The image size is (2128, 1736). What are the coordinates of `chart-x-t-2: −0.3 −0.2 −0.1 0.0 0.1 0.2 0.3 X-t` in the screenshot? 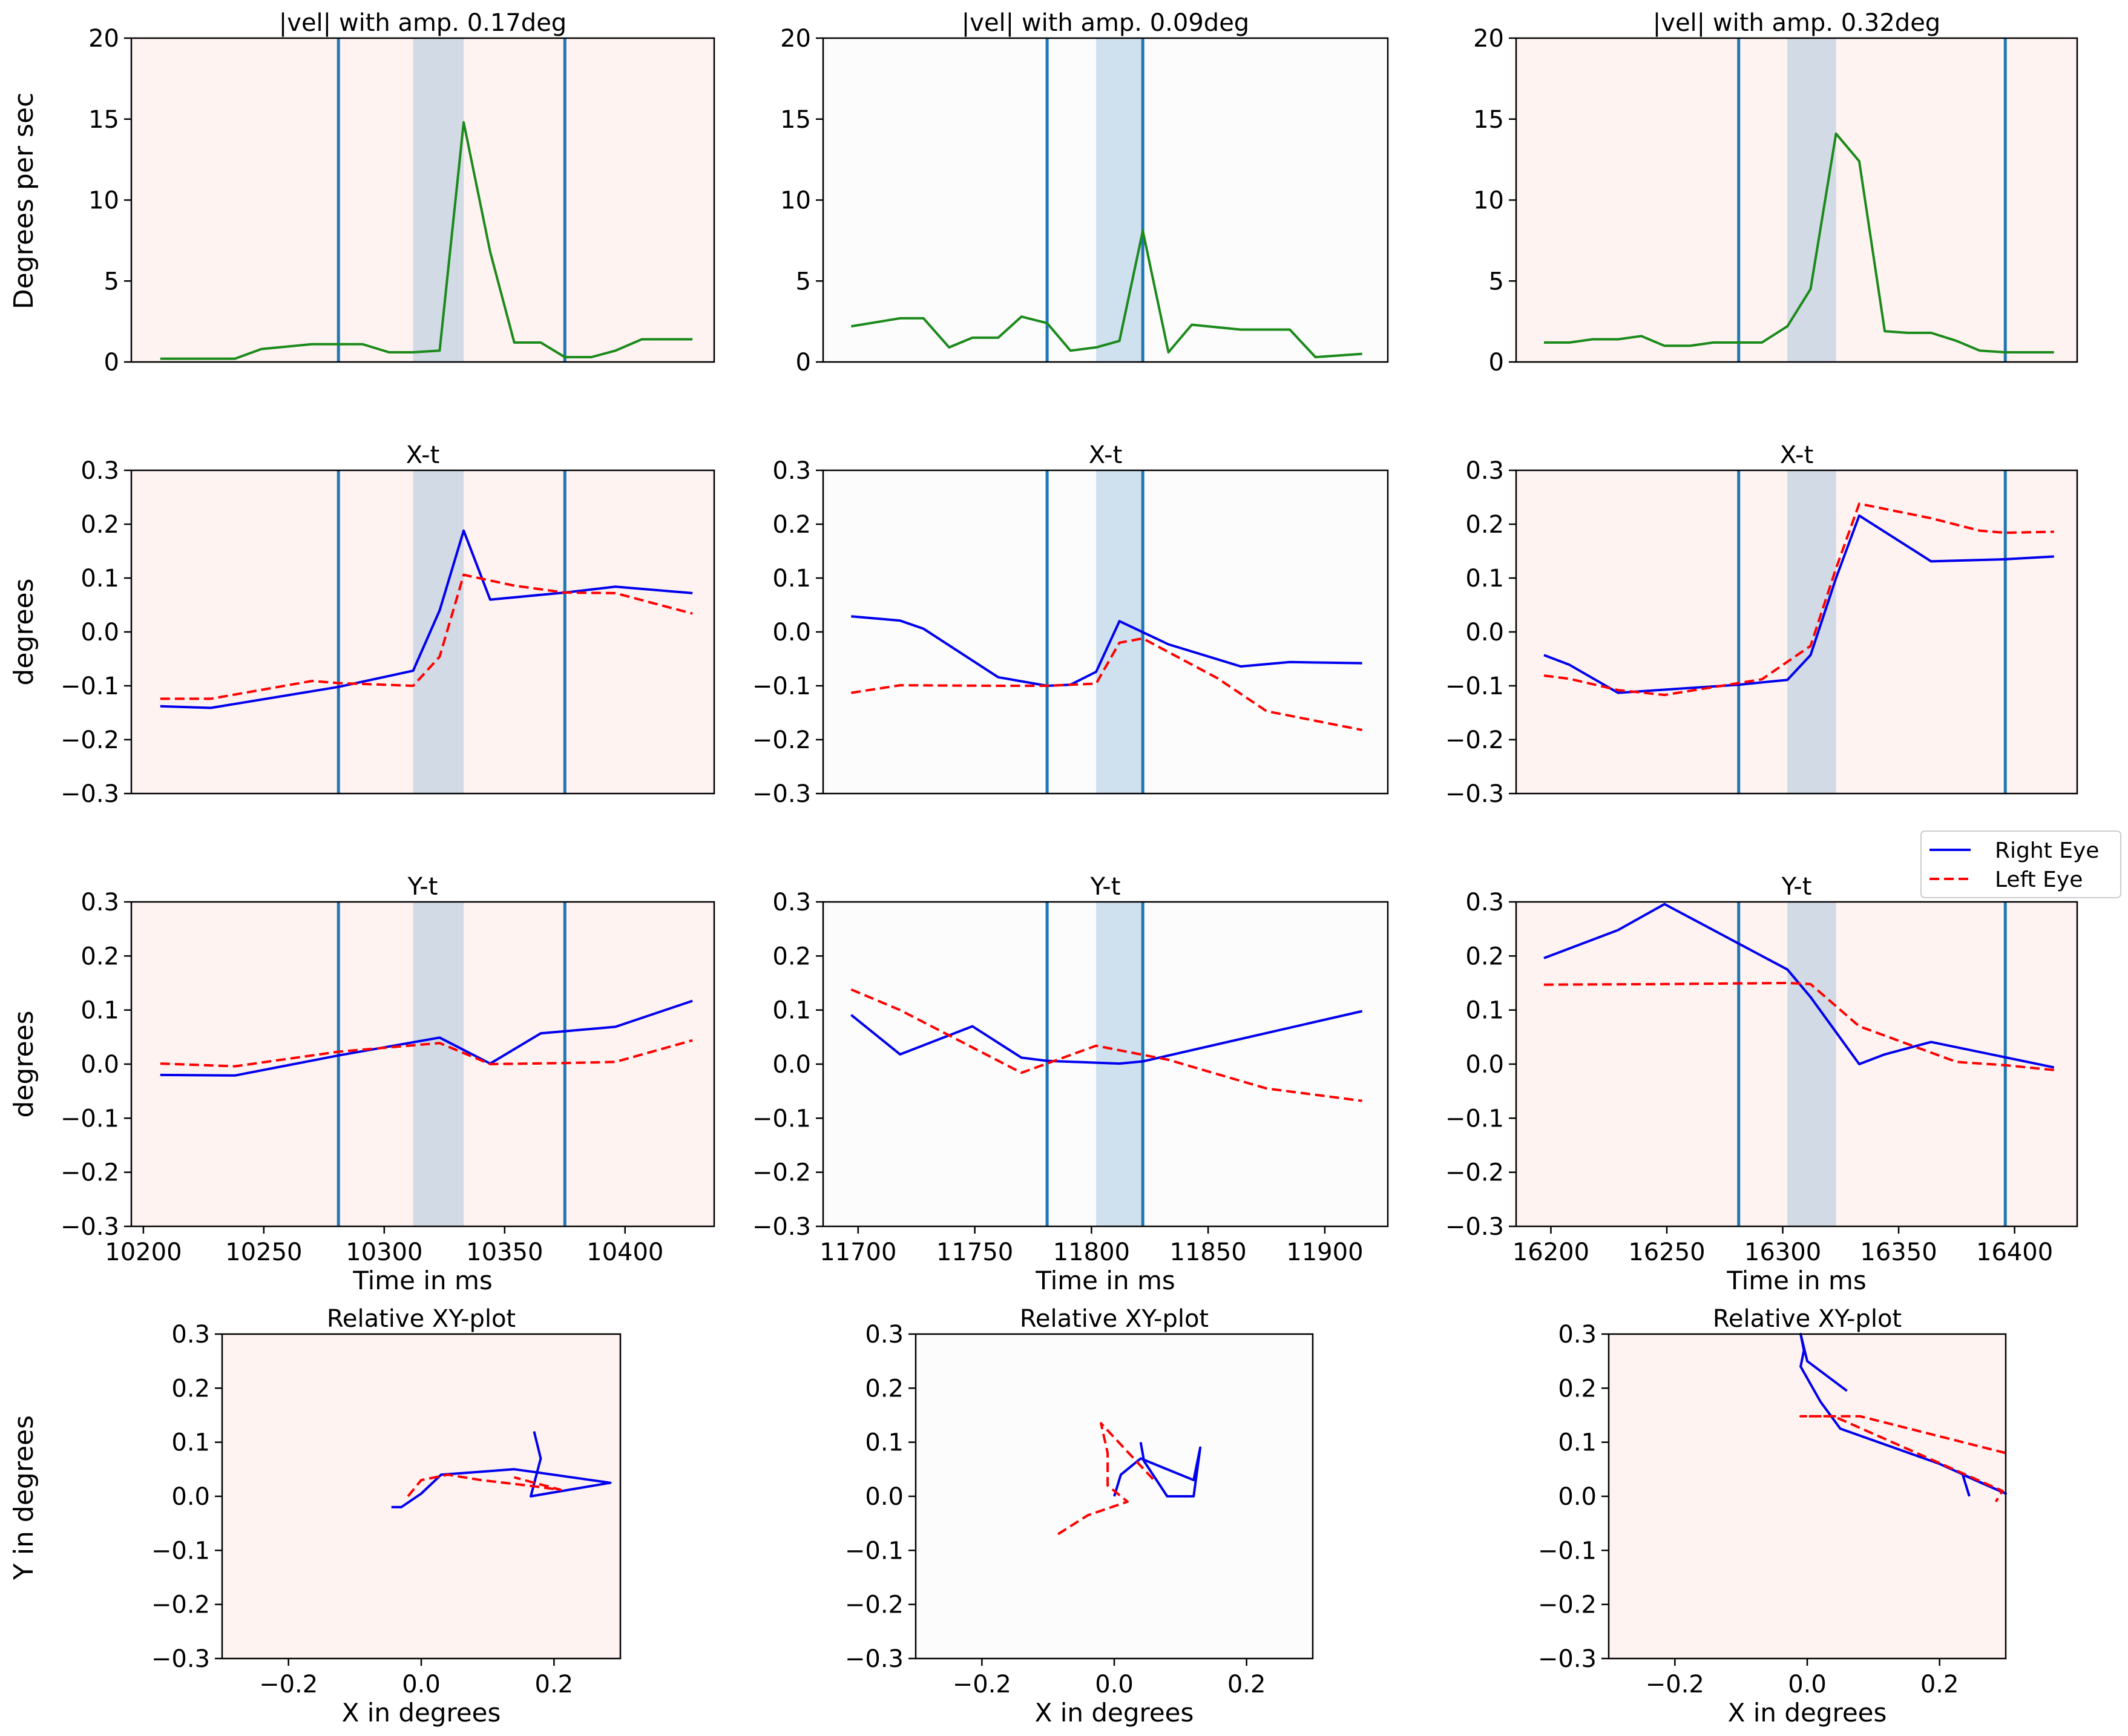 It's located at (1070, 624).